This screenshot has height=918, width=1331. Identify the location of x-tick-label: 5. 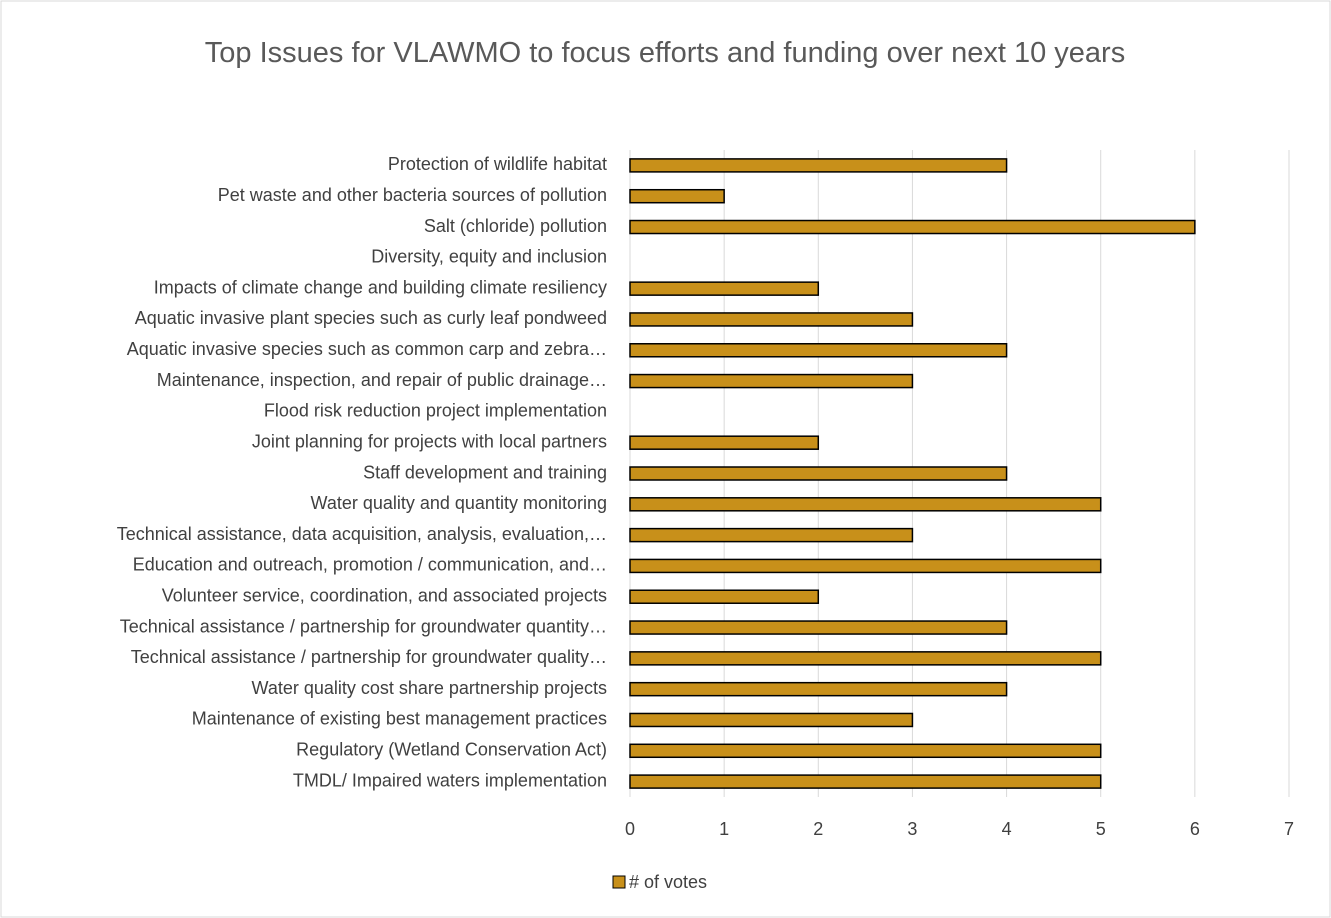
(1101, 829).